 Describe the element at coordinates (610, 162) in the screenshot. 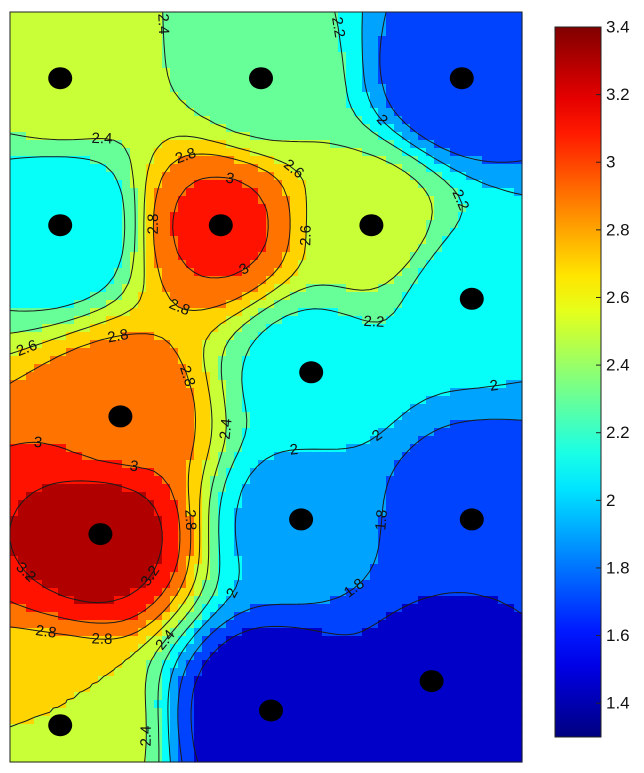

I see `colorbar-tick-label: 3` at that location.